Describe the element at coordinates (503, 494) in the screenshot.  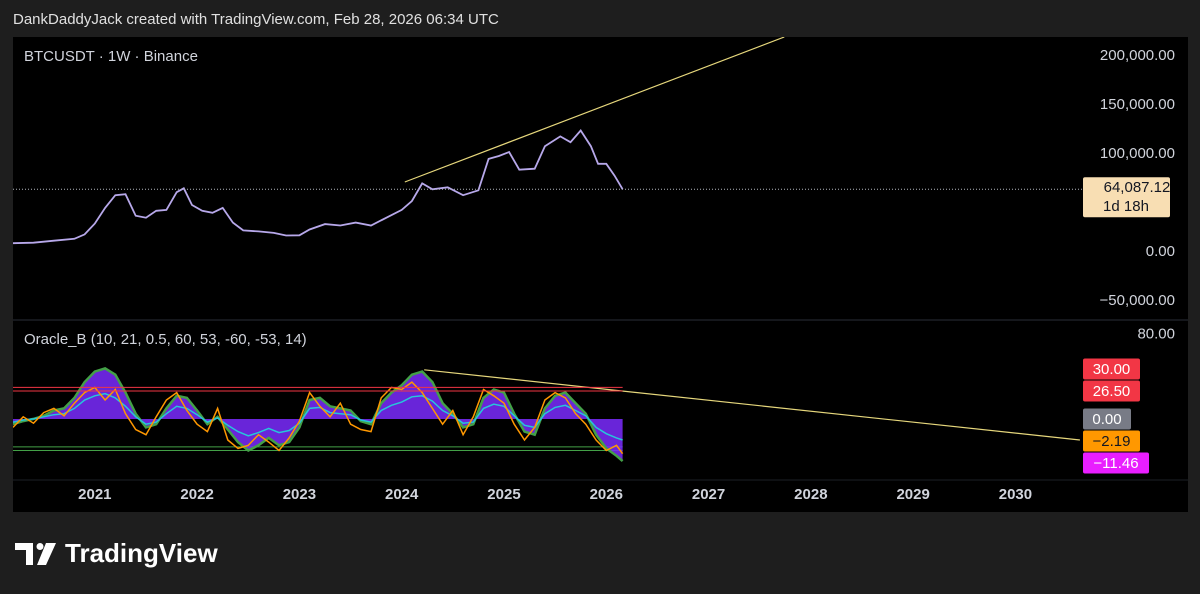
I see `x-tick-label: 2025` at that location.